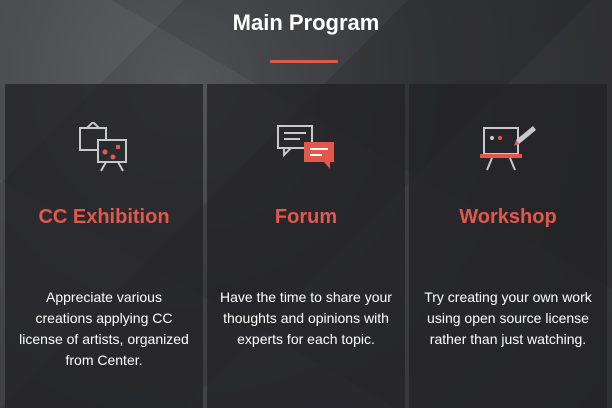  Describe the element at coordinates (104, 146) in the screenshot. I see `exhibition-icon` at that location.